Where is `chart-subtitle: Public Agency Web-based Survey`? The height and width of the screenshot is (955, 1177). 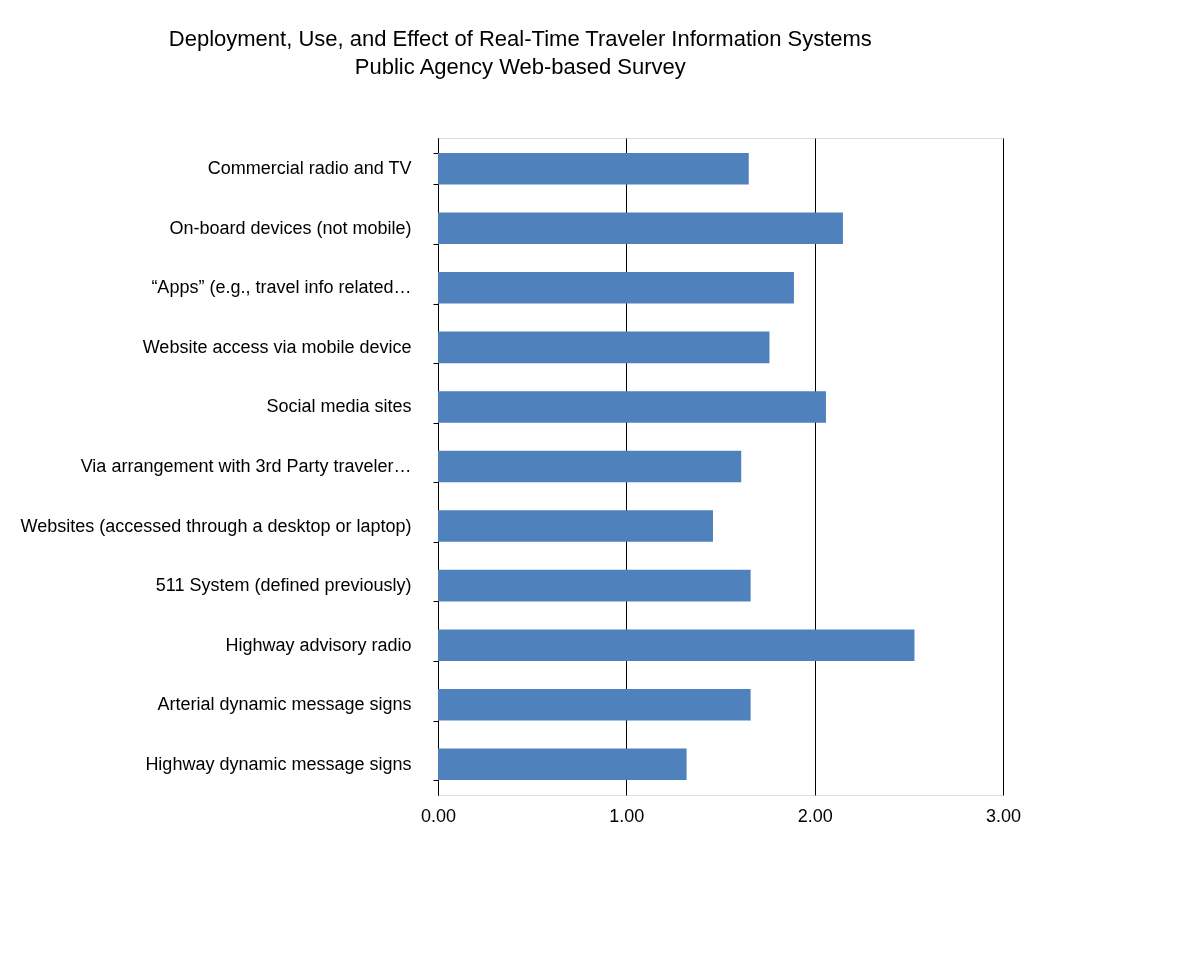 chart-subtitle: Public Agency Web-based Survey is located at coordinates (520, 66).